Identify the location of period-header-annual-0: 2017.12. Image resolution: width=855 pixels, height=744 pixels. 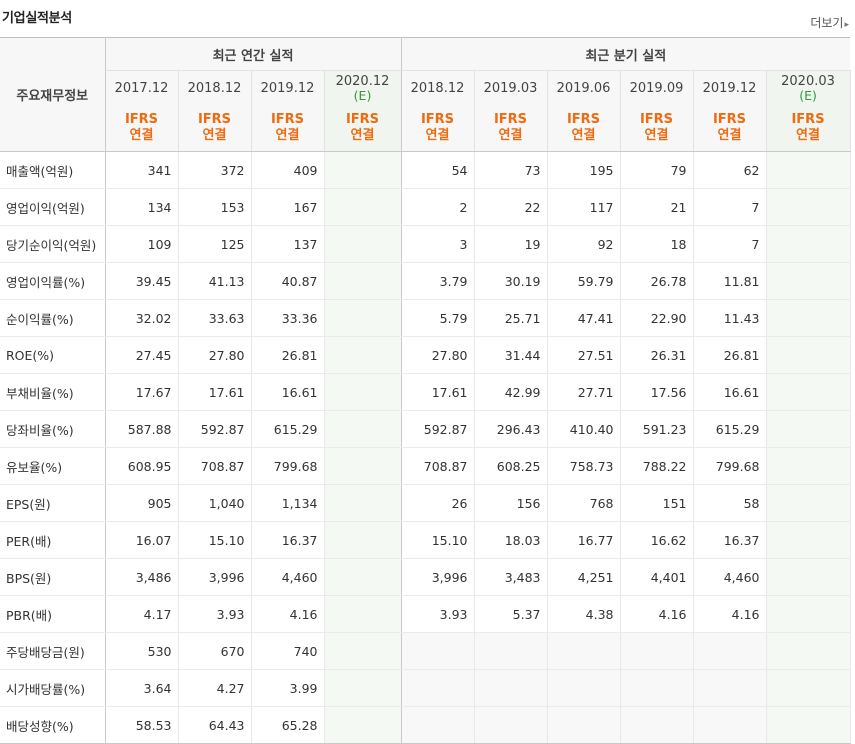
(142, 87).